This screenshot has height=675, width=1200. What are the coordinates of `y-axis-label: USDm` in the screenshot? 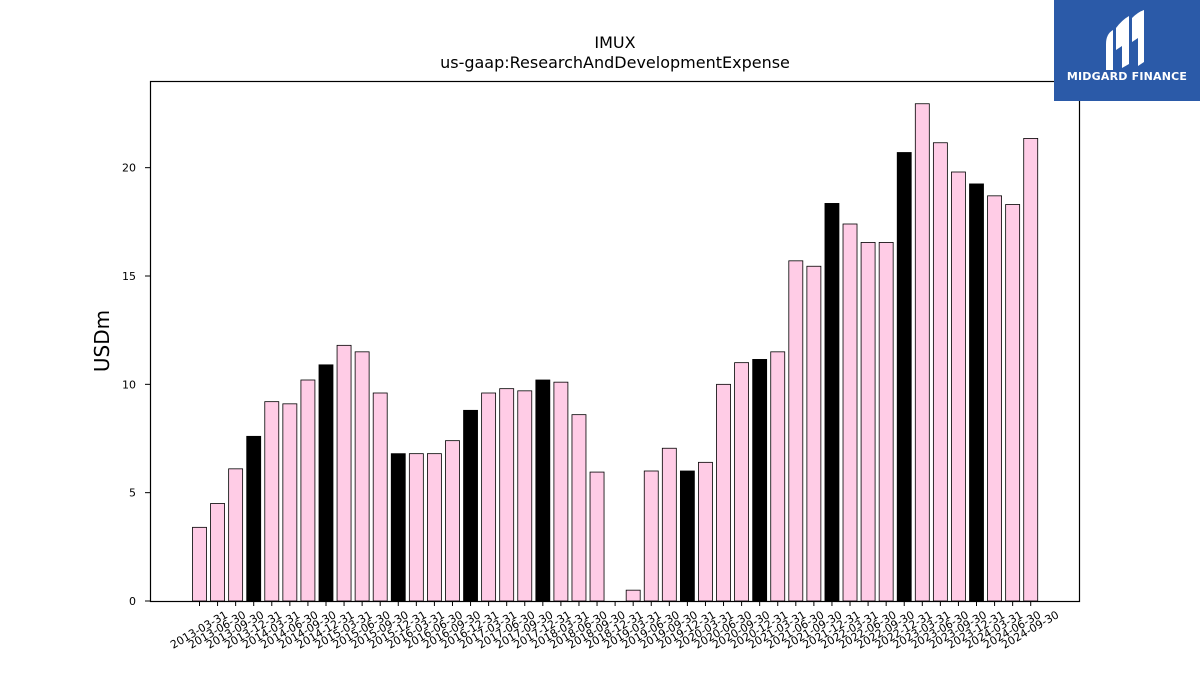 It's located at (102, 341).